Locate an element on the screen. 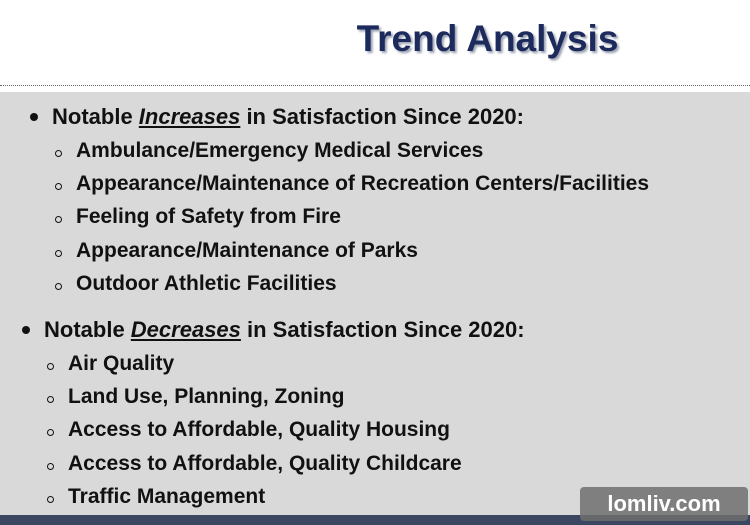 Image resolution: width=750 pixels, height=525 pixels. slide-title: Trend Analysis is located at coordinates (487, 38).